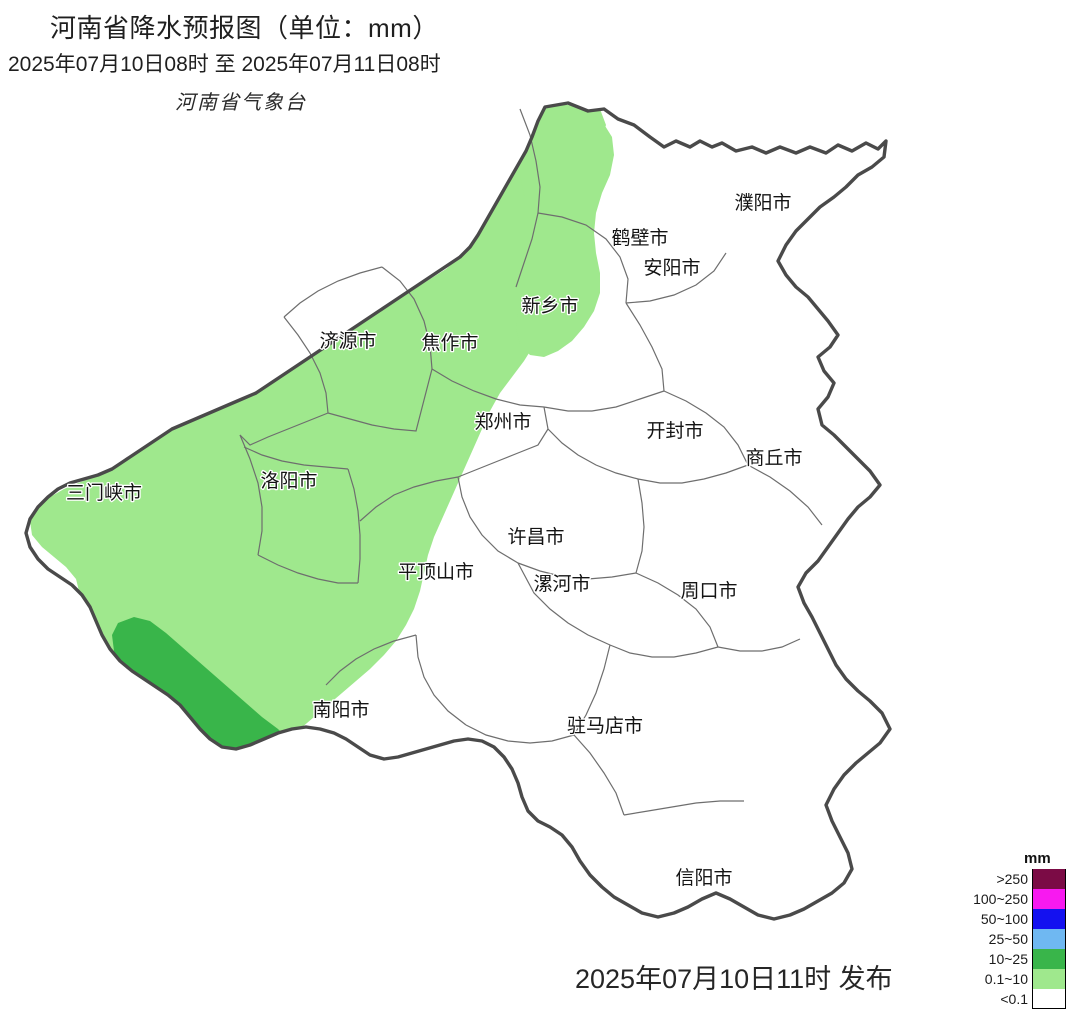 This screenshot has height=1025, width=1073. I want to click on issue-timestamp: 2025年07月10日11时 发布, so click(734, 979).